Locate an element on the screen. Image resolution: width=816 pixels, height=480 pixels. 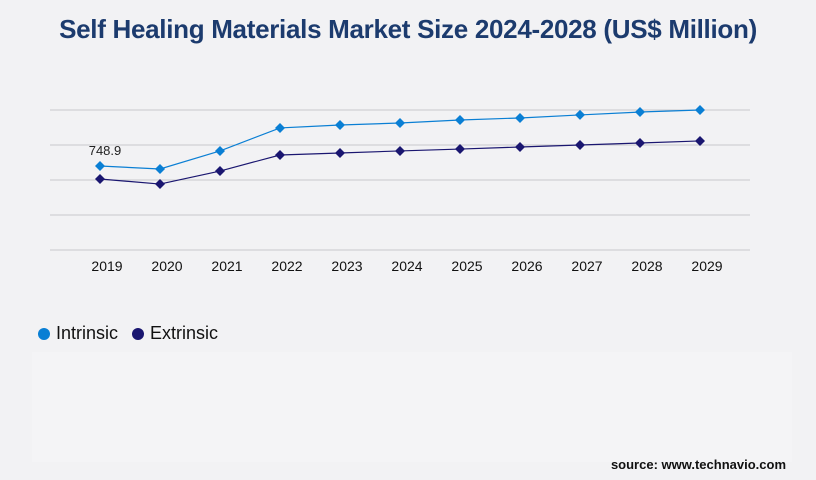
legend-marker-extrinsic is located at coordinates (138, 333).